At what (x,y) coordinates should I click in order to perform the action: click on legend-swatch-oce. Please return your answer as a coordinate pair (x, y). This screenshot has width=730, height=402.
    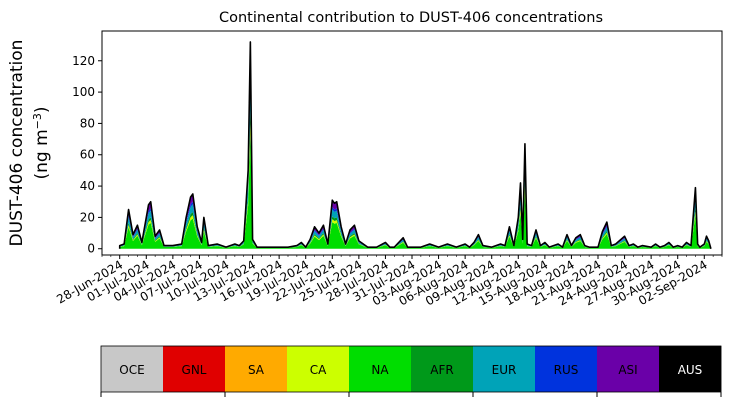
    Looking at the image, I should click on (132, 369).